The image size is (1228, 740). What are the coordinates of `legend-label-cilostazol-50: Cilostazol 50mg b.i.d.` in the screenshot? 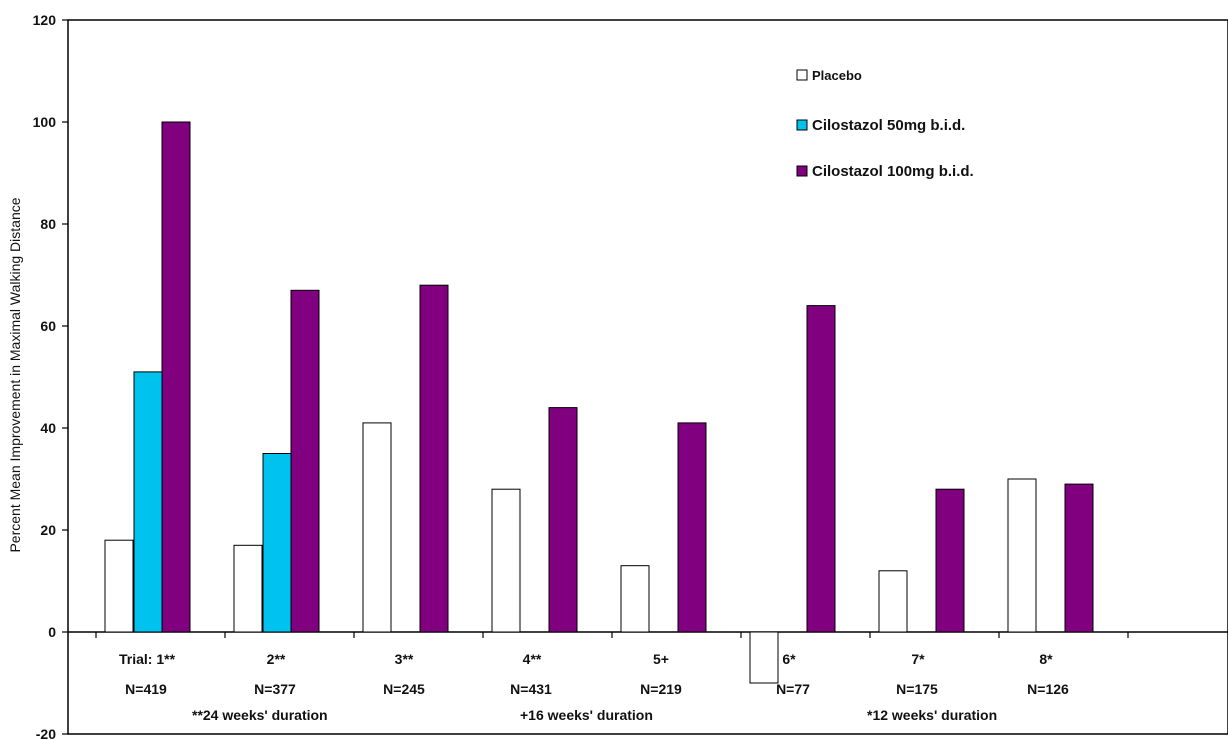 It's located at (888, 125).